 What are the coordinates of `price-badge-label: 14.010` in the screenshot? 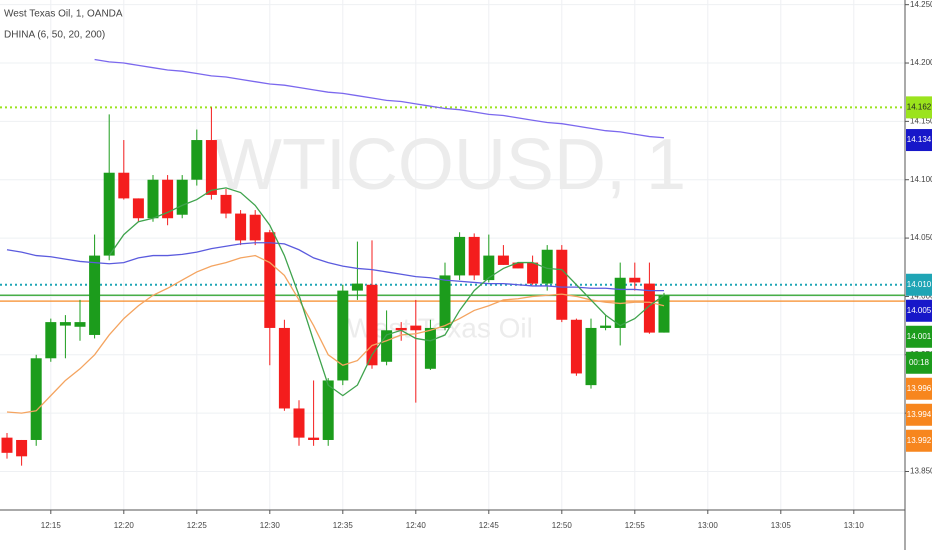 It's located at (919, 284).